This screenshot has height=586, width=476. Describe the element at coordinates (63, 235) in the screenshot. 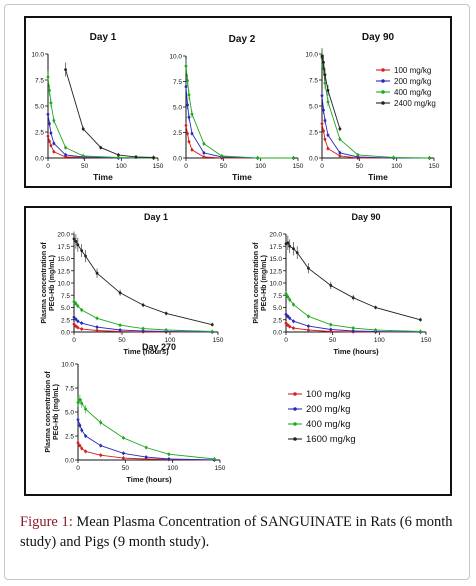

I see `y-tick-label: 20.0` at that location.